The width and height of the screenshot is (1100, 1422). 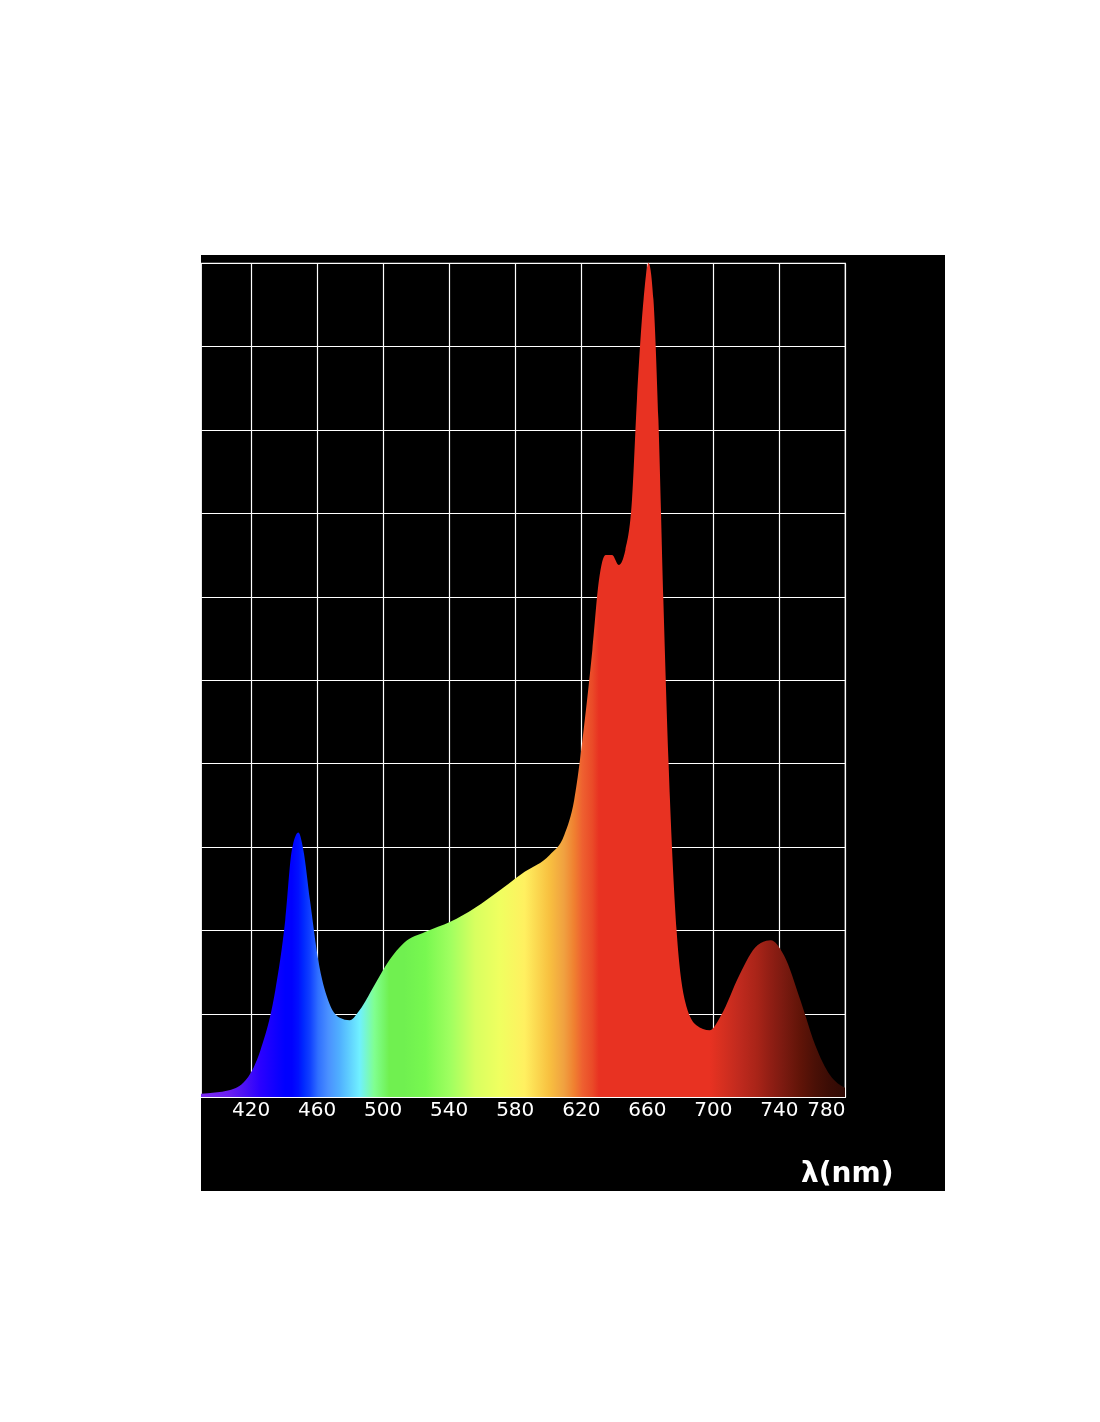 I want to click on x-tick-label: 660, so click(x=647, y=1108).